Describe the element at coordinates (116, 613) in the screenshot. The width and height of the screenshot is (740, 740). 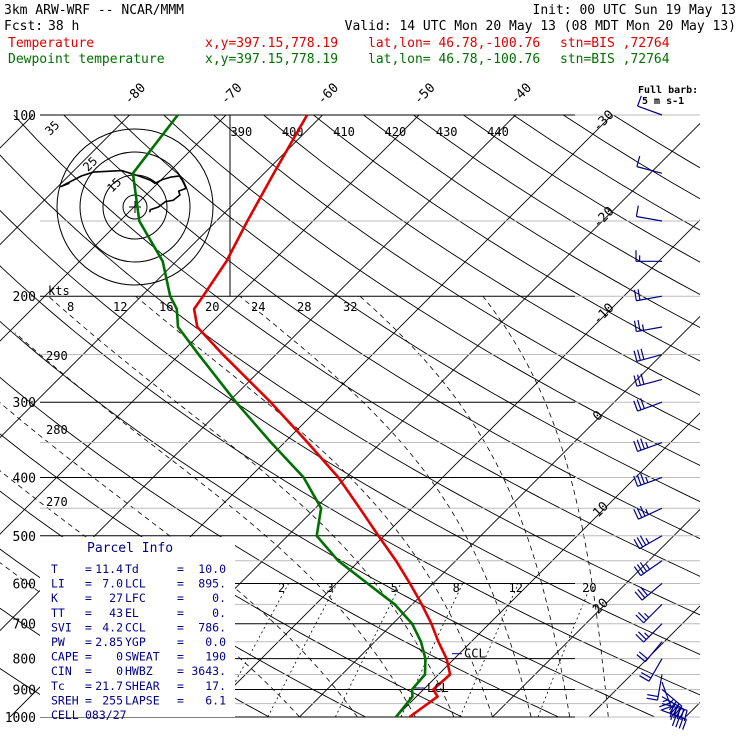
I see `parcel-value: 43` at that location.